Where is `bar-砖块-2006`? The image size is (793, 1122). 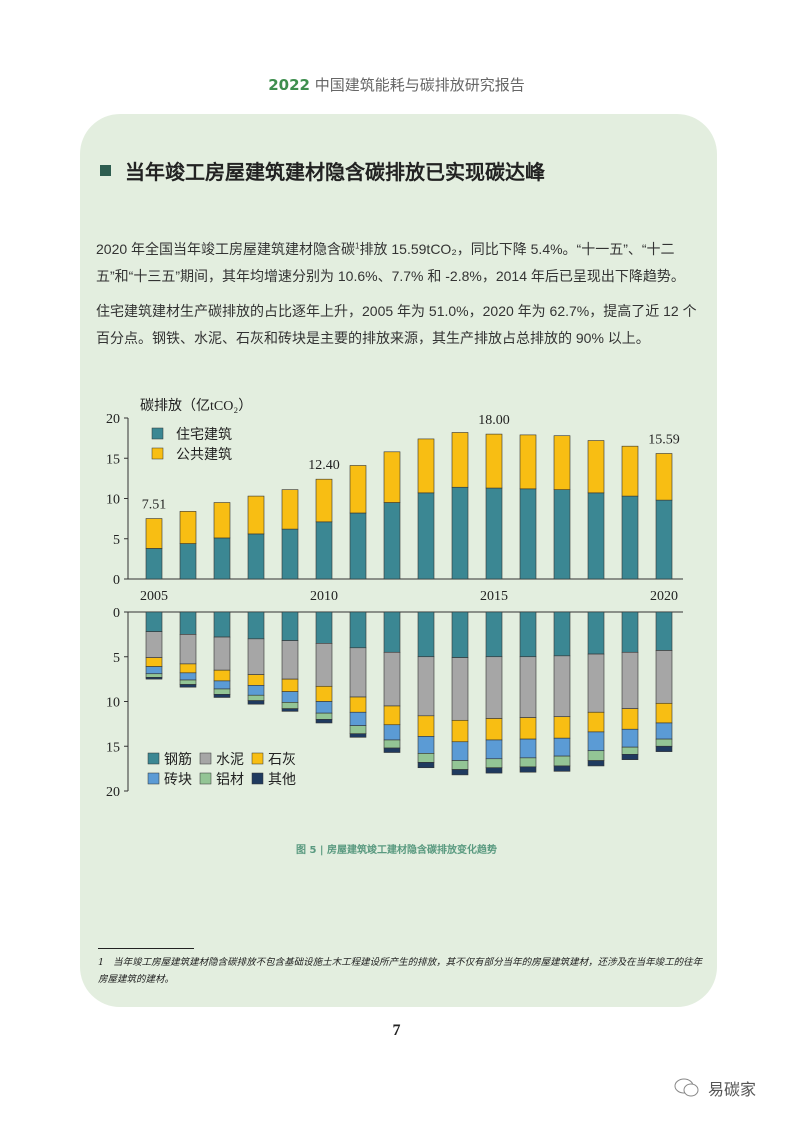 bar-砖块-2006 is located at coordinates (188, 676).